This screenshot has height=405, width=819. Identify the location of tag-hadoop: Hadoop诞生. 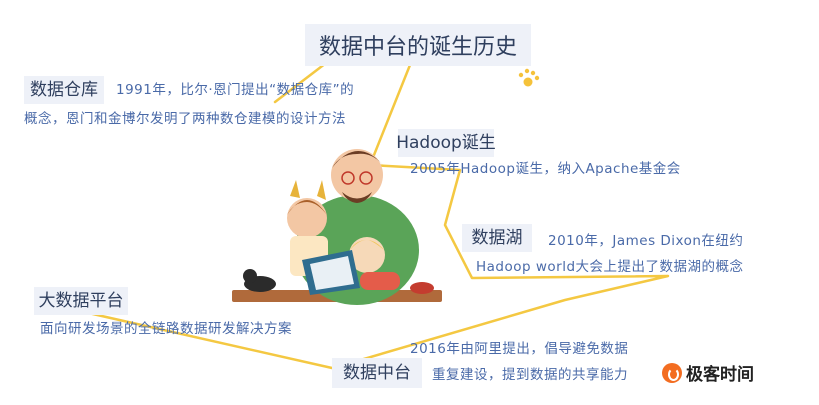
(446, 143).